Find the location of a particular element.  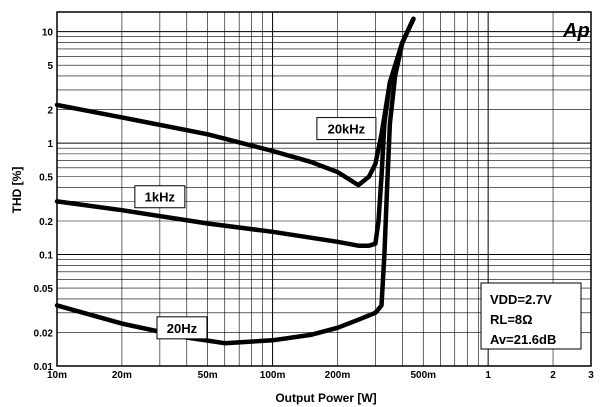

conditions-box: VDD=2.7V RL=8Ω Av=21.6dB is located at coordinates (531, 316).